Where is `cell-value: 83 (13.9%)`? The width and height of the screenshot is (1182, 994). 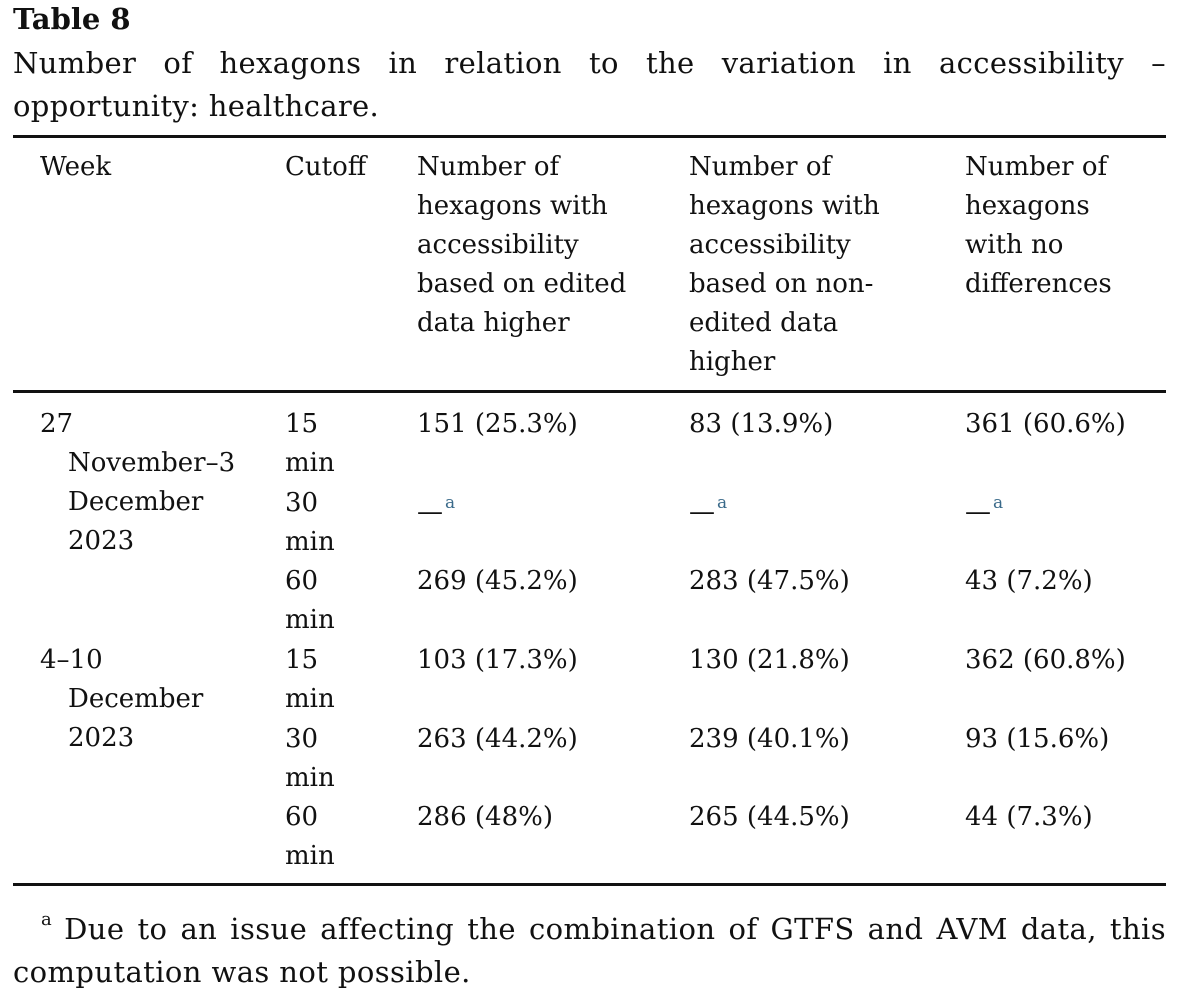
cell-value: 83 (13.9%) is located at coordinates (761, 424).